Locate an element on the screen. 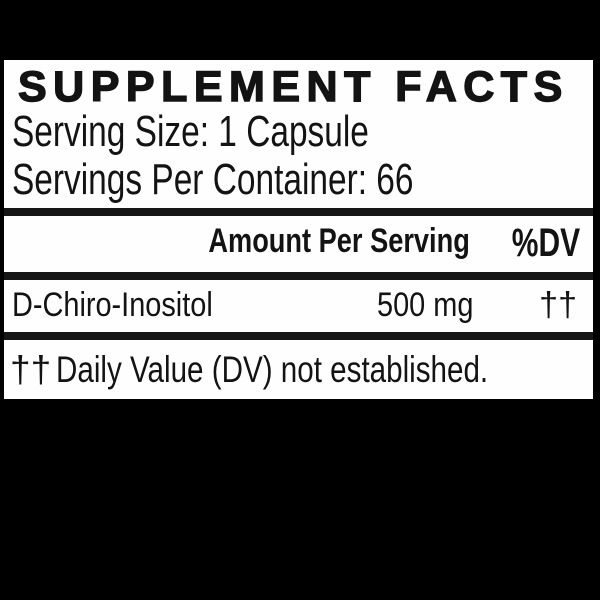 This screenshot has width=600, height=600. servings-per-container-line: Servings Per Container: 66 is located at coordinates (213, 179).